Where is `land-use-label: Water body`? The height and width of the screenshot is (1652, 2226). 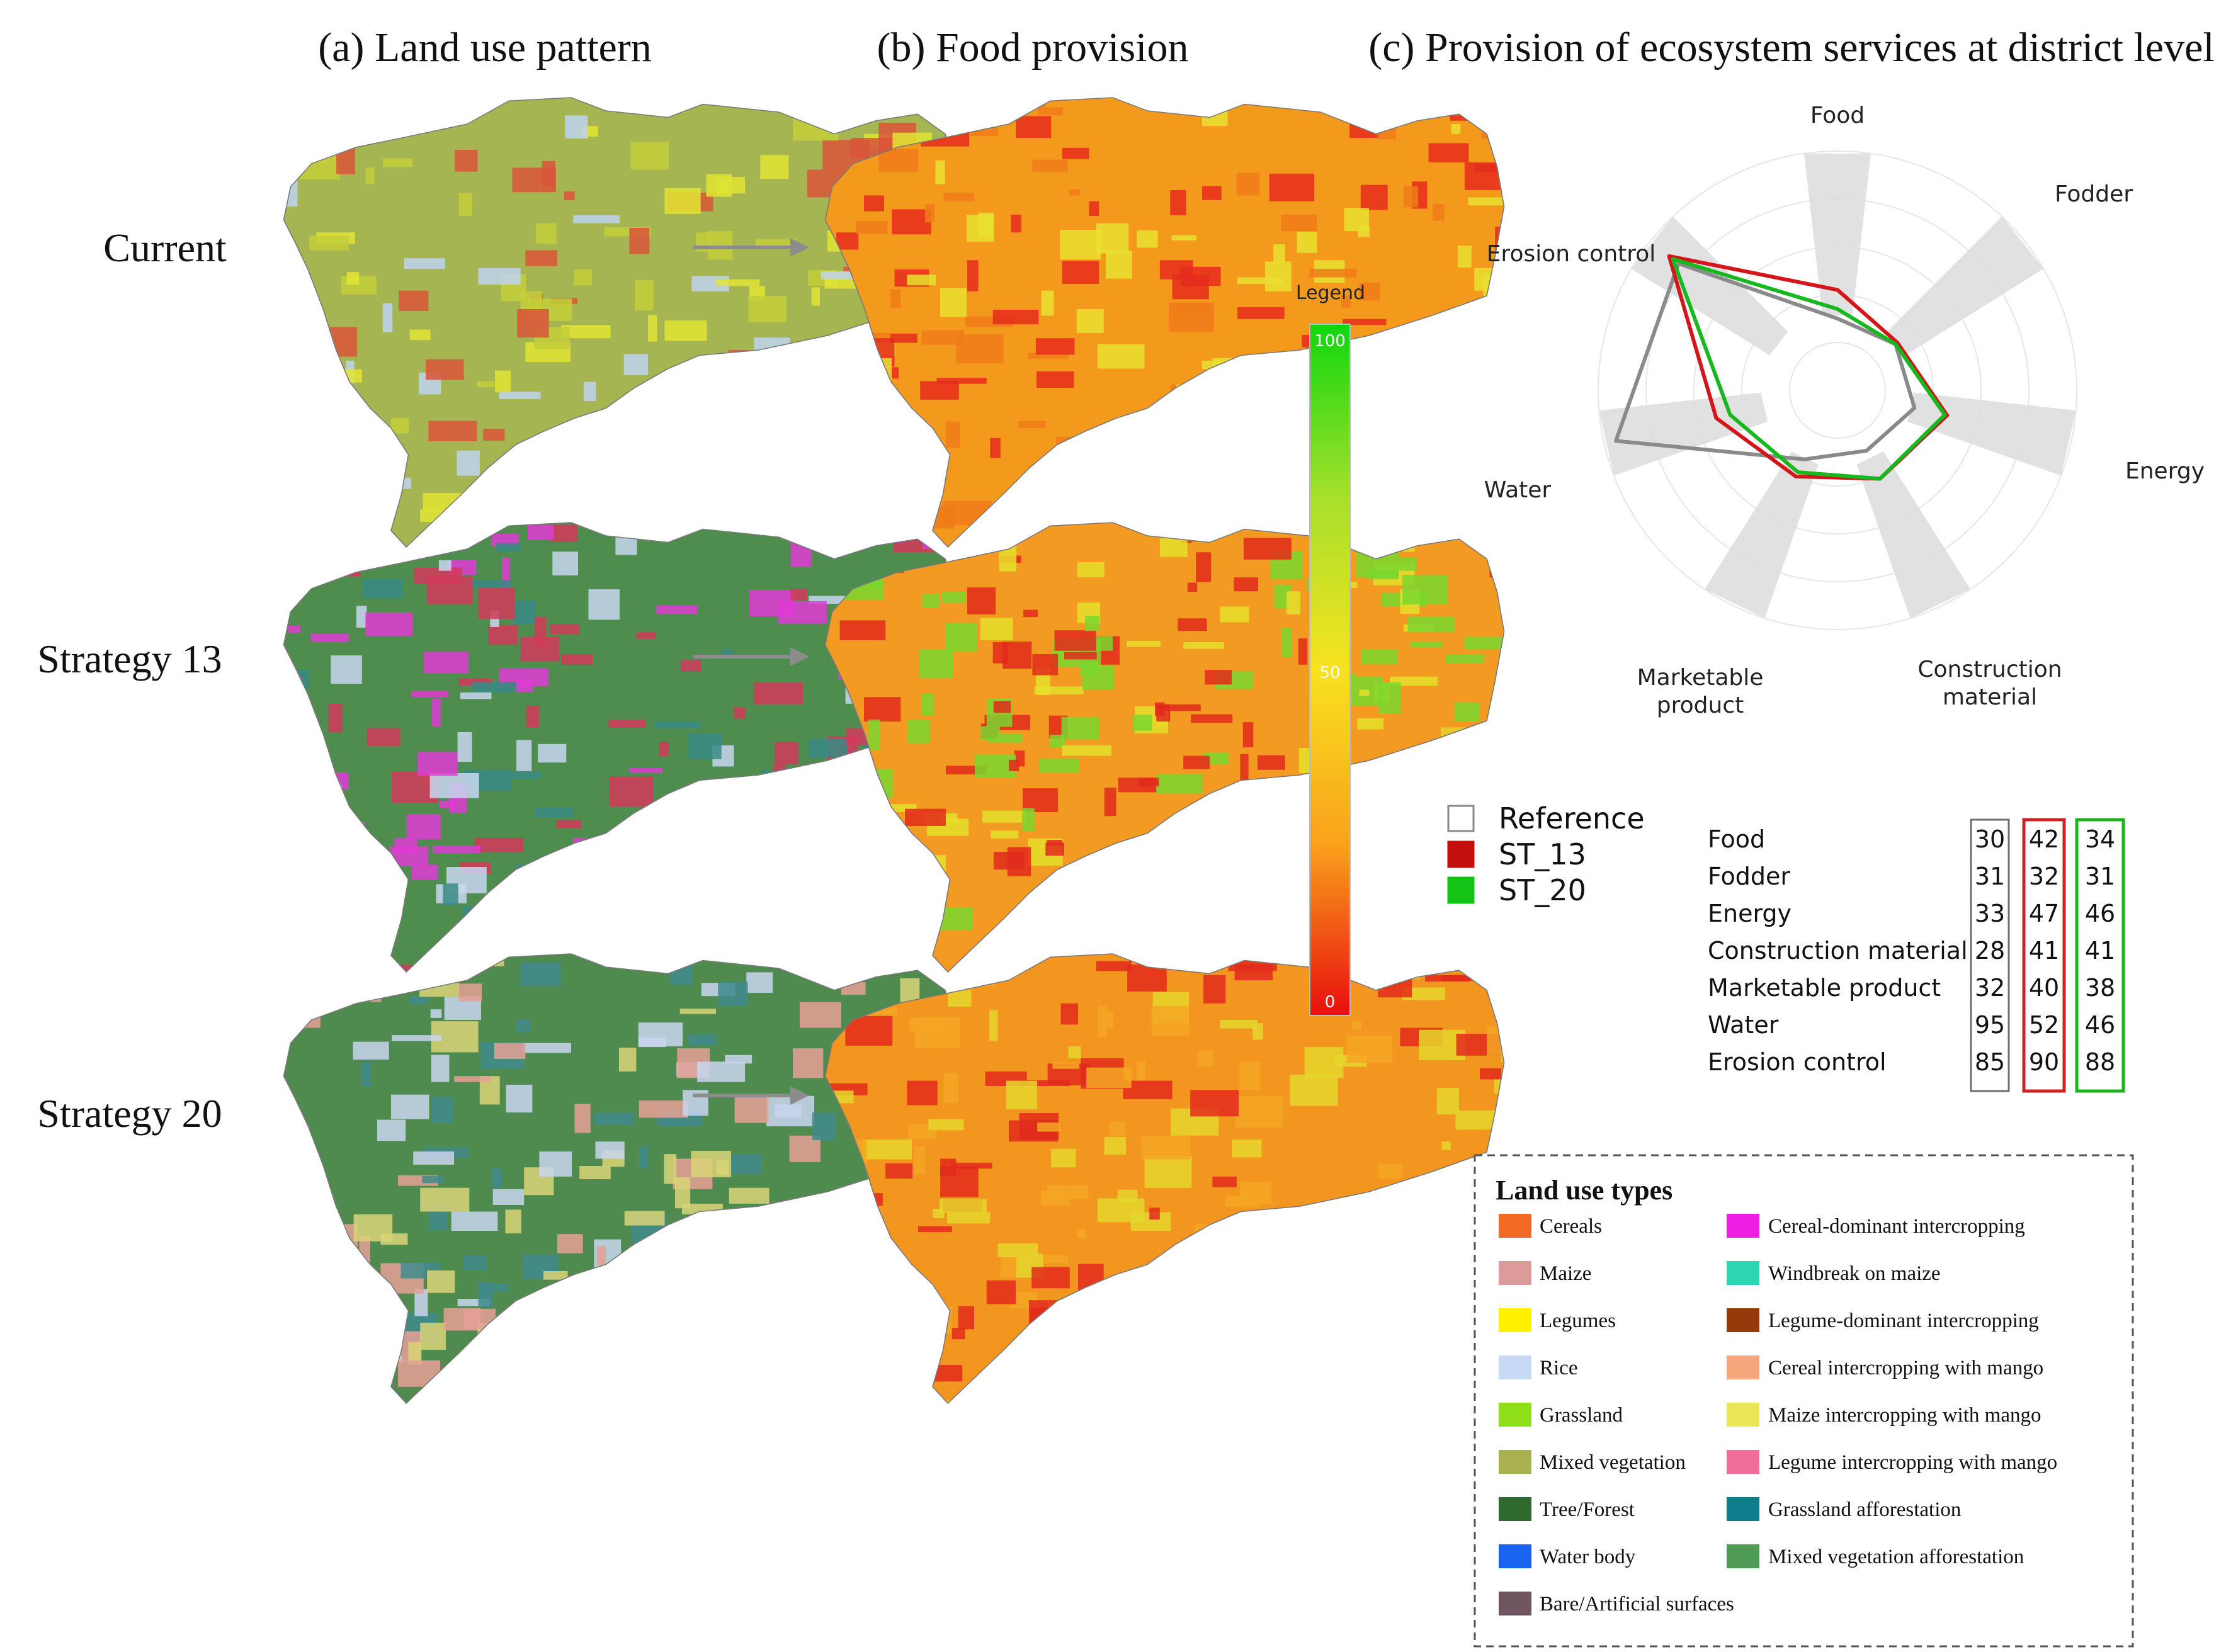
land-use-label: Water body is located at coordinates (1588, 1557).